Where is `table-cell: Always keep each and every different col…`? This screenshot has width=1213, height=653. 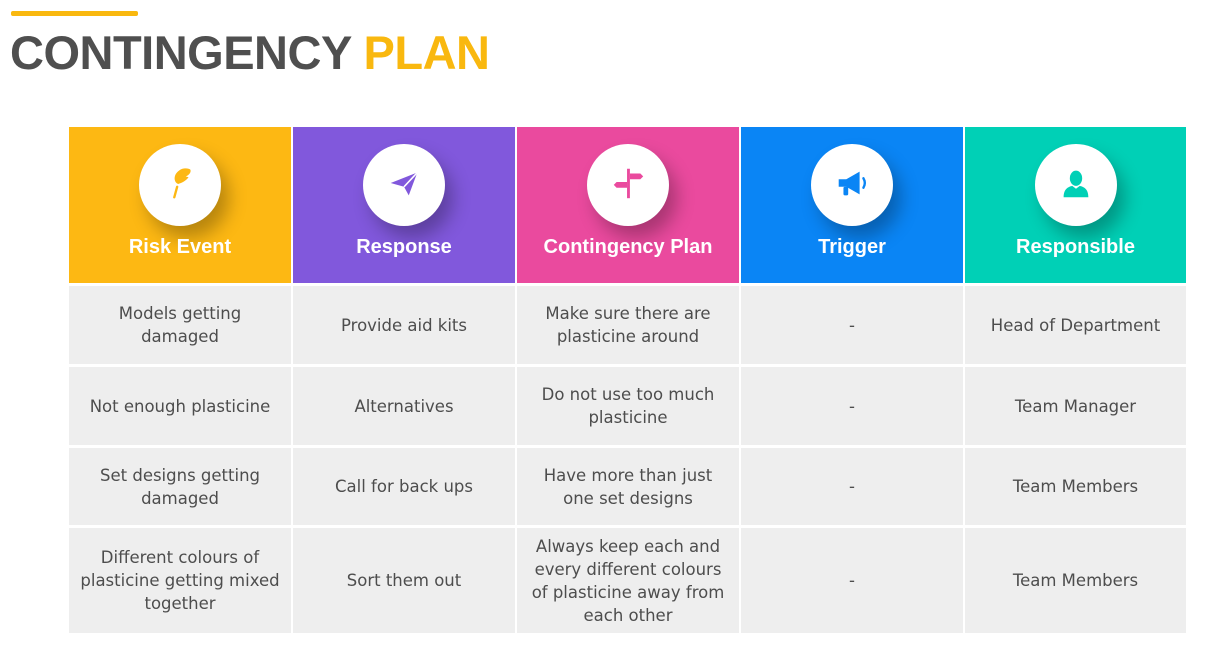
table-cell: Always keep each and every different col… is located at coordinates (628, 580).